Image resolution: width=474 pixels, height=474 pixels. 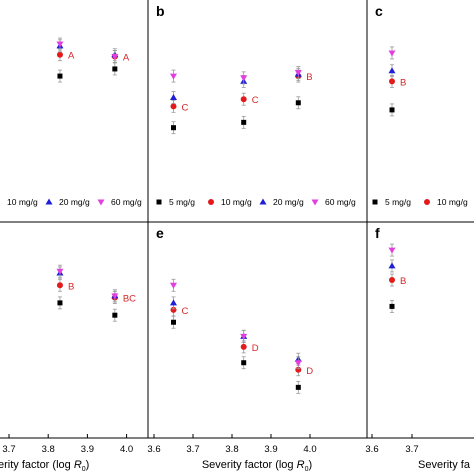 What do you see at coordinates (74, 122) in the screenshot?
I see `panel-a: A A 10 mg/g 20 mg/g 60 mg/g` at bounding box center [74, 122].